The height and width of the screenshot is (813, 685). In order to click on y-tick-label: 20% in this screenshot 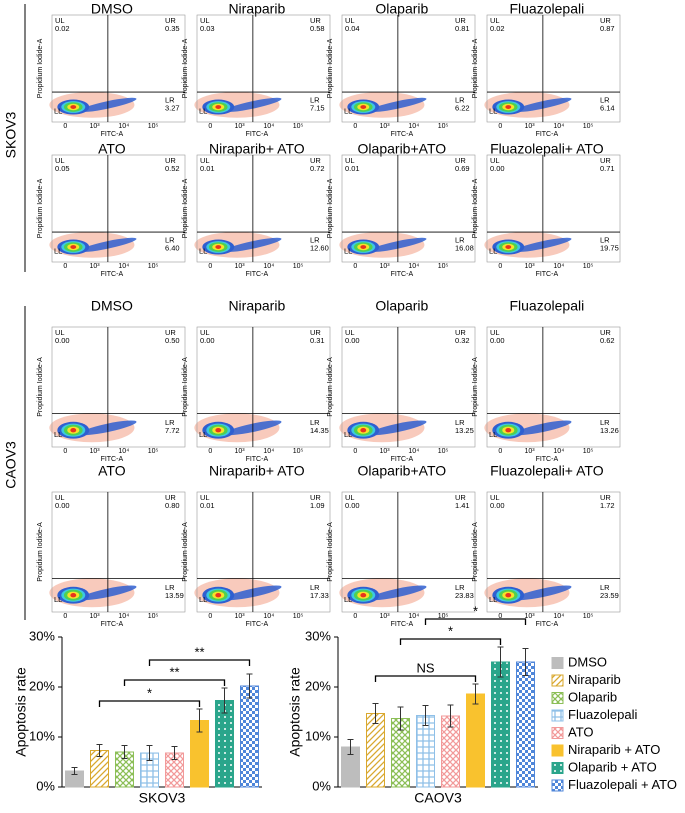, I will do `click(42, 685)`.